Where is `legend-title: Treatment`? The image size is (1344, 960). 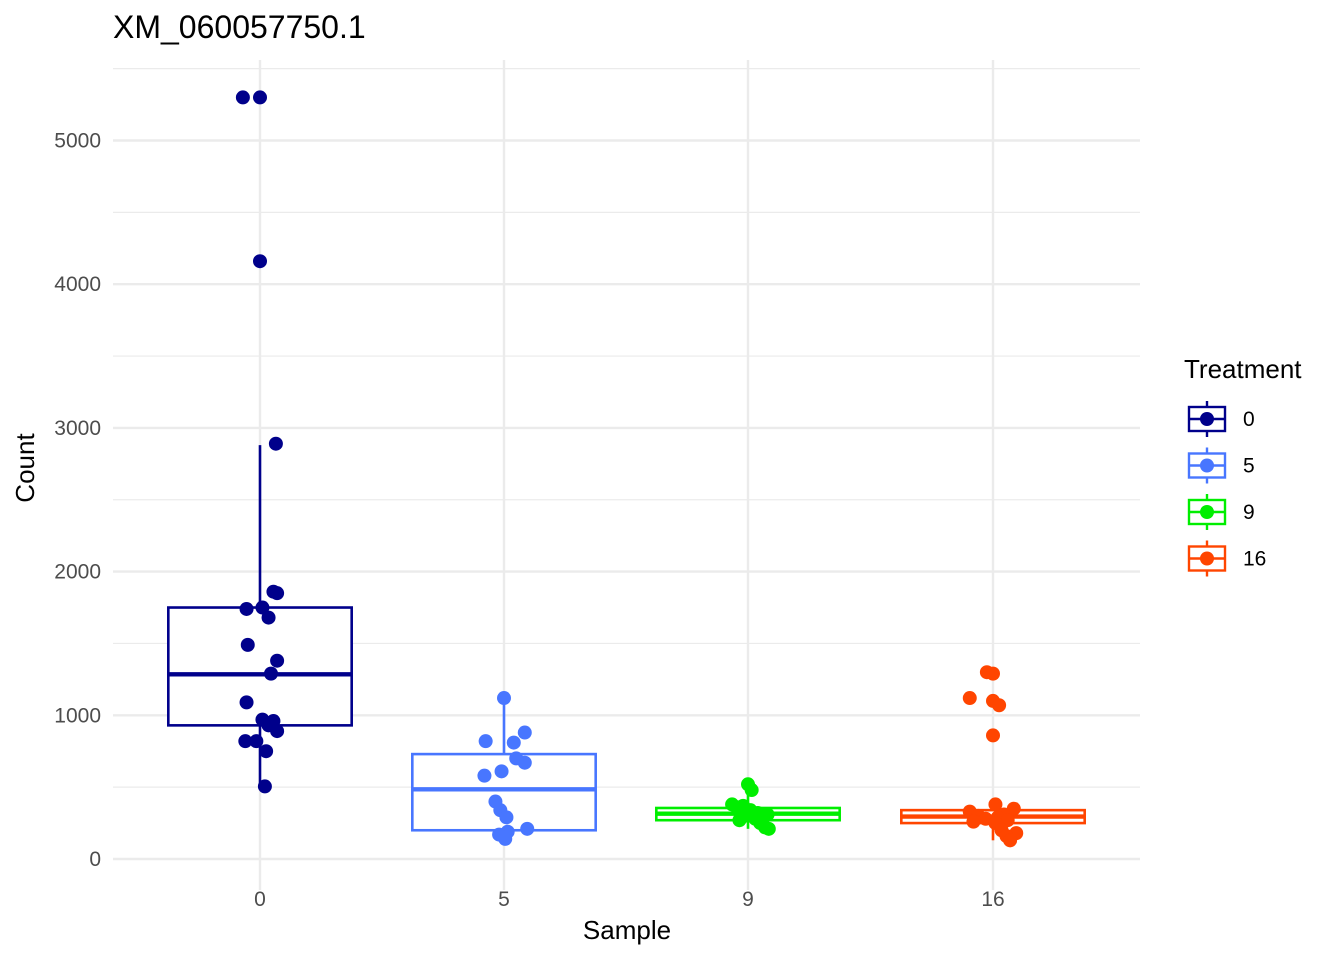
legend-title: Treatment is located at coordinates (1243, 369).